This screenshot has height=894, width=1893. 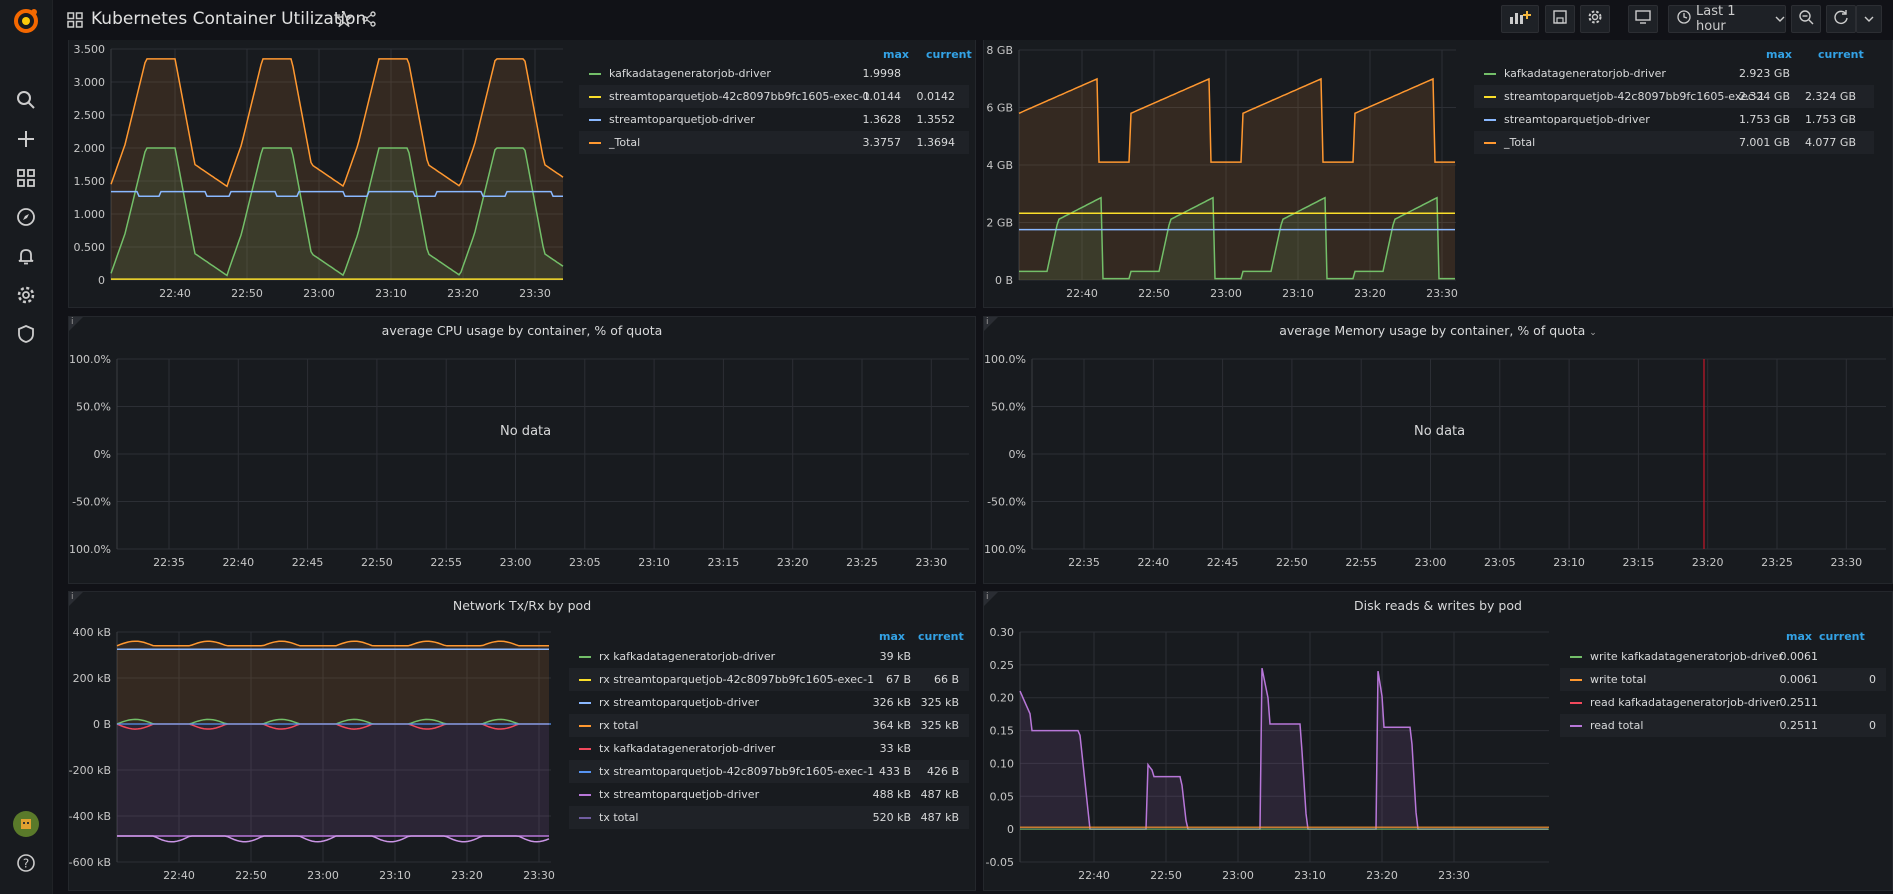 What do you see at coordinates (26, 217) in the screenshot?
I see `explore-compass-icon` at bounding box center [26, 217].